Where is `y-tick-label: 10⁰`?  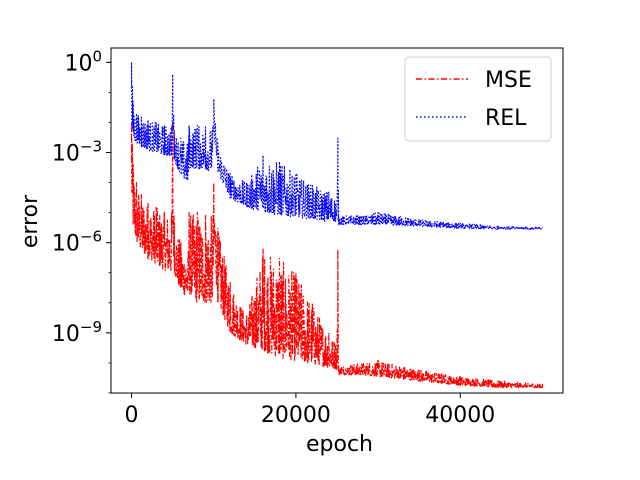
y-tick-label: 10⁰ is located at coordinates (83, 61).